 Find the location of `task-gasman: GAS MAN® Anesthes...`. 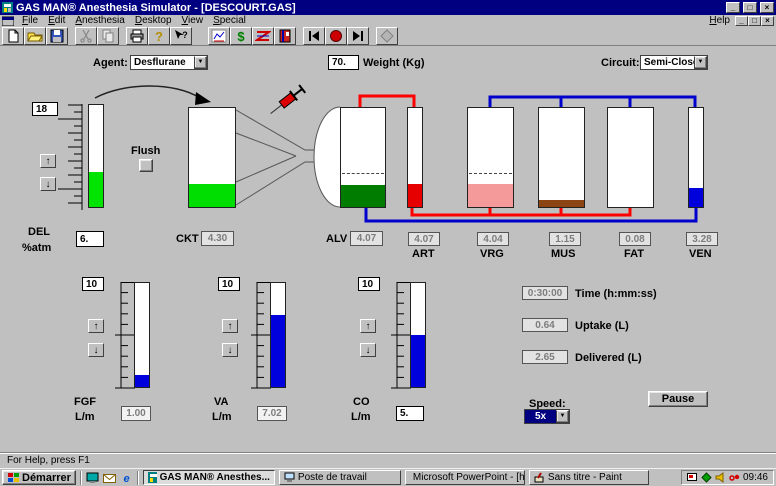

task-gasman: GAS MAN® Anesthes... is located at coordinates (208, 477).